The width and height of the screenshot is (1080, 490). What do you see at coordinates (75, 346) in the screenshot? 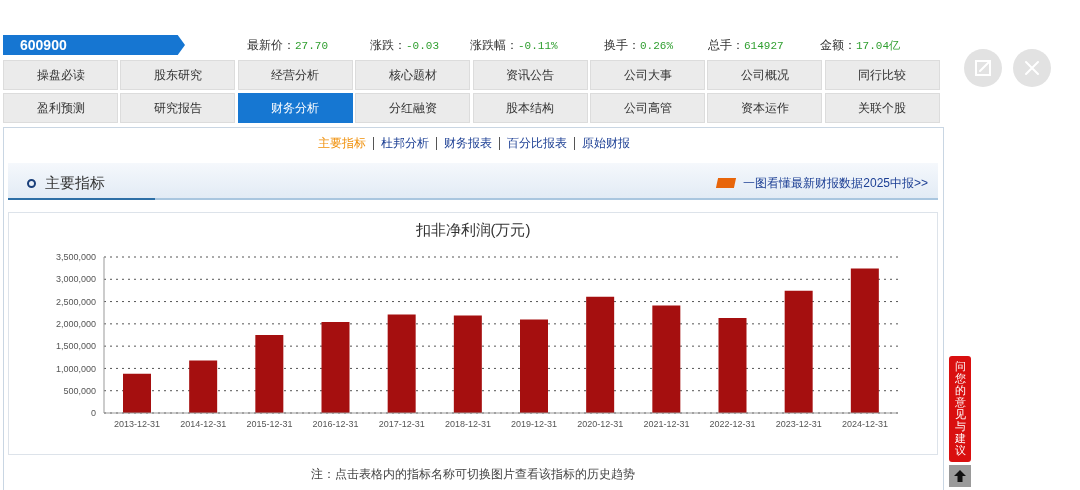
I see `y-tick-label: 1,500,000` at bounding box center [75, 346].